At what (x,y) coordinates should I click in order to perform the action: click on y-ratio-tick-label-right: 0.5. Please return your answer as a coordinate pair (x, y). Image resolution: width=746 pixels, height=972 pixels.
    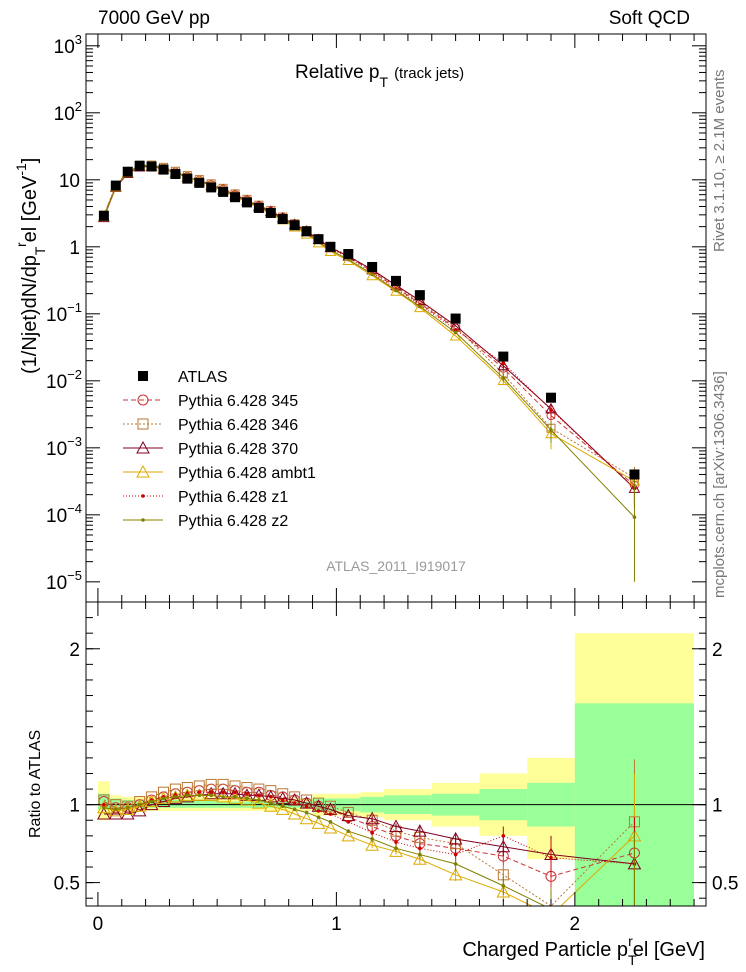
    Looking at the image, I should click on (725, 884).